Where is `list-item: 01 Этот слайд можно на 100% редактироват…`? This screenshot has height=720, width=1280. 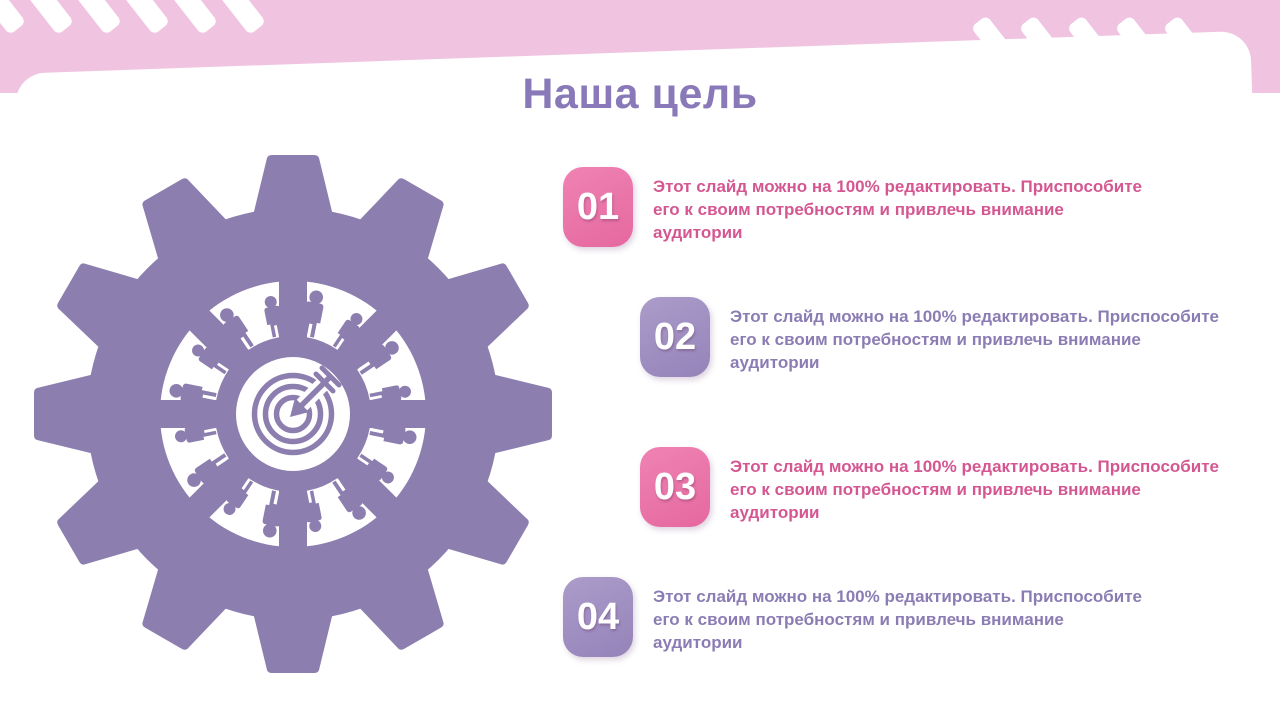 list-item: 01 Этот слайд можно на 100% редактироват… is located at coordinates (860, 207).